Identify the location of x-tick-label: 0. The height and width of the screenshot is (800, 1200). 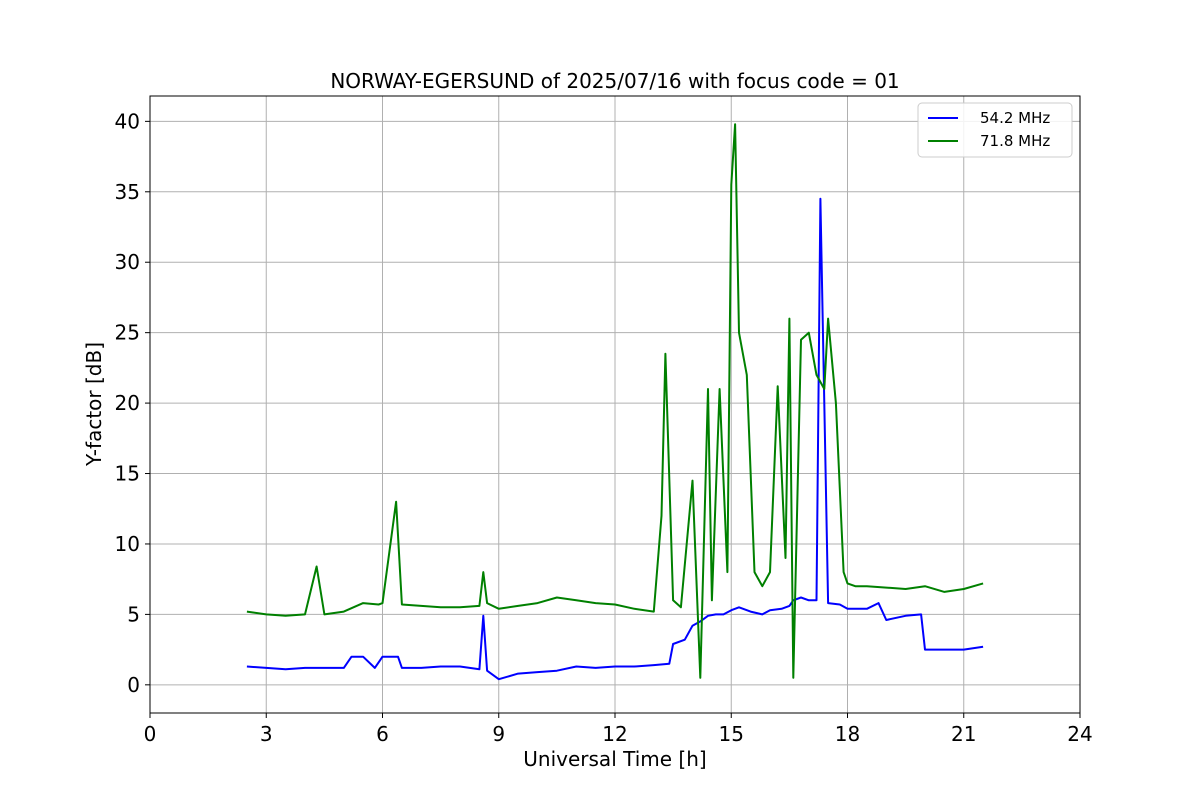
(150, 734).